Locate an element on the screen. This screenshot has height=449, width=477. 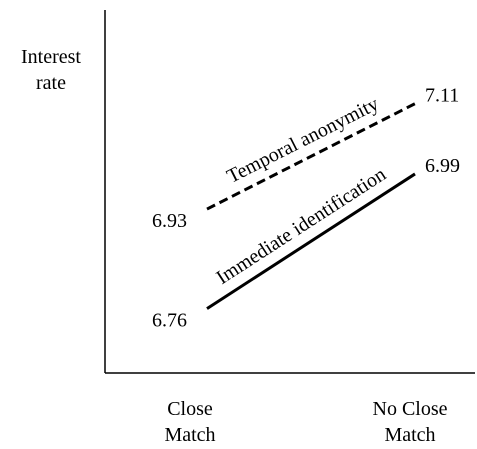
x-tick-label: Close Match is located at coordinates (190, 422).